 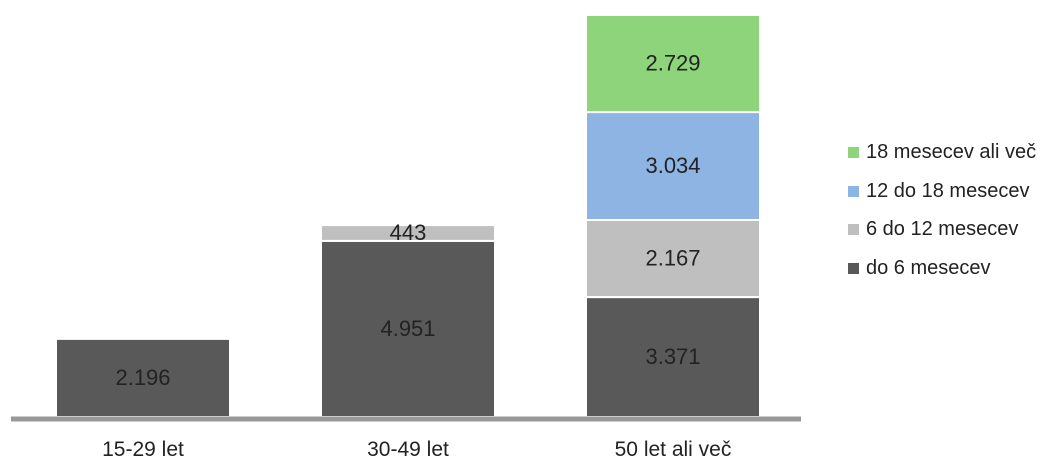 I want to click on legend-item: 18 mesecev ali več, so click(x=942, y=152).